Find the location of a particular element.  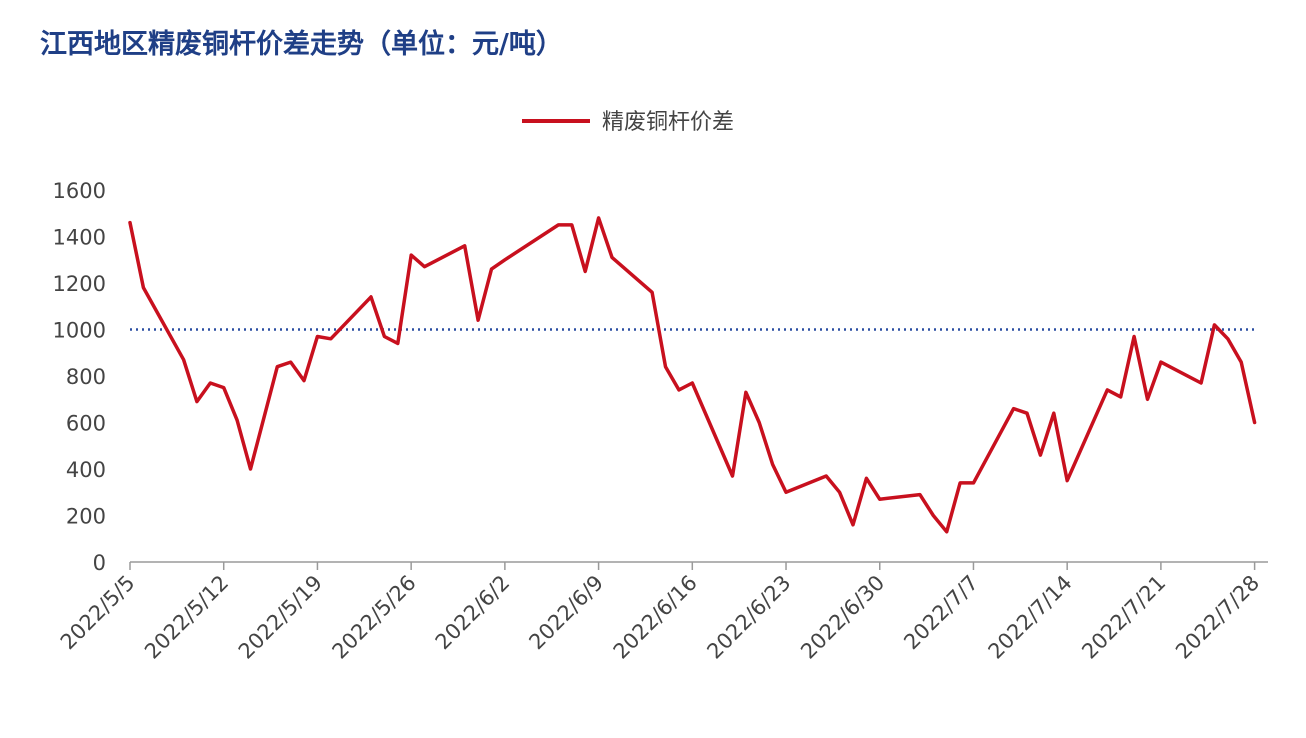

x-tick-label: 2022/5/12 is located at coordinates (186, 617).